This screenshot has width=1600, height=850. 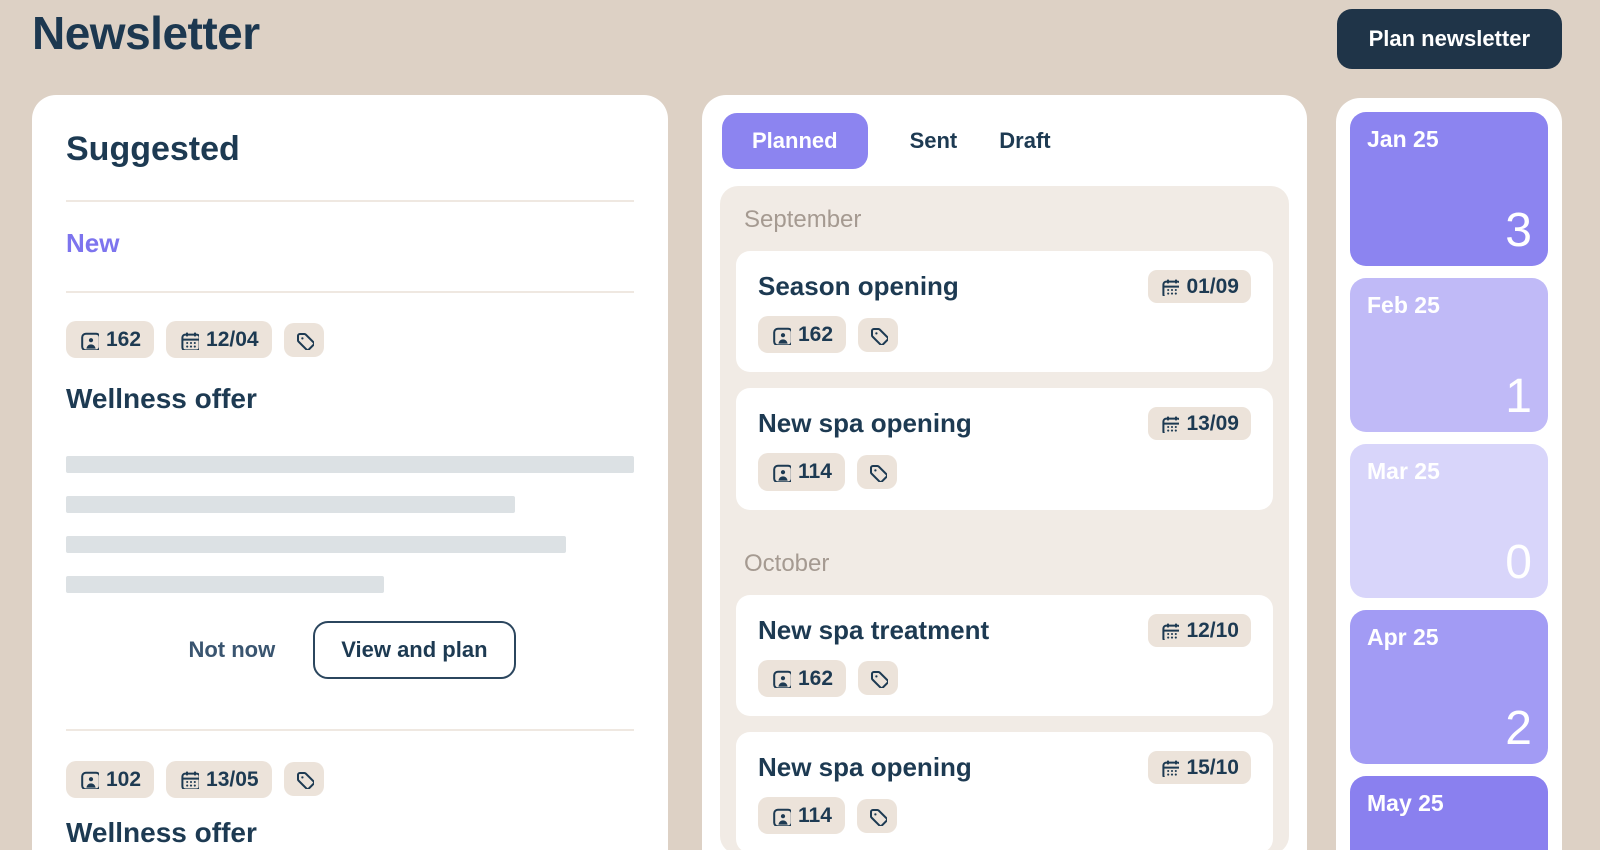 I want to click on newsletter-card: New spa opening 15/10 114, so click(x=1004, y=790).